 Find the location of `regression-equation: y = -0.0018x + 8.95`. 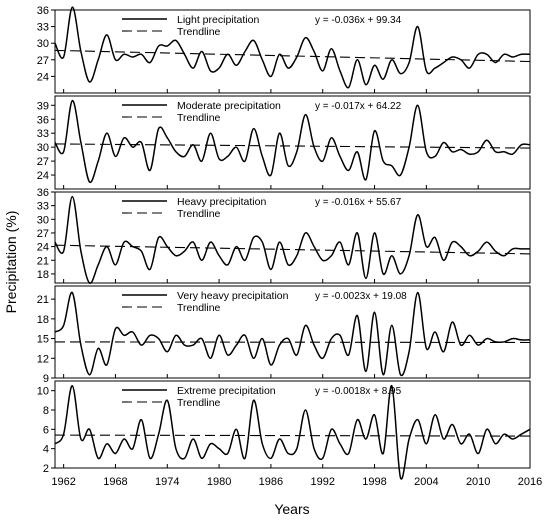

regression-equation: y = -0.0018x + 8.95 is located at coordinates (358, 391).